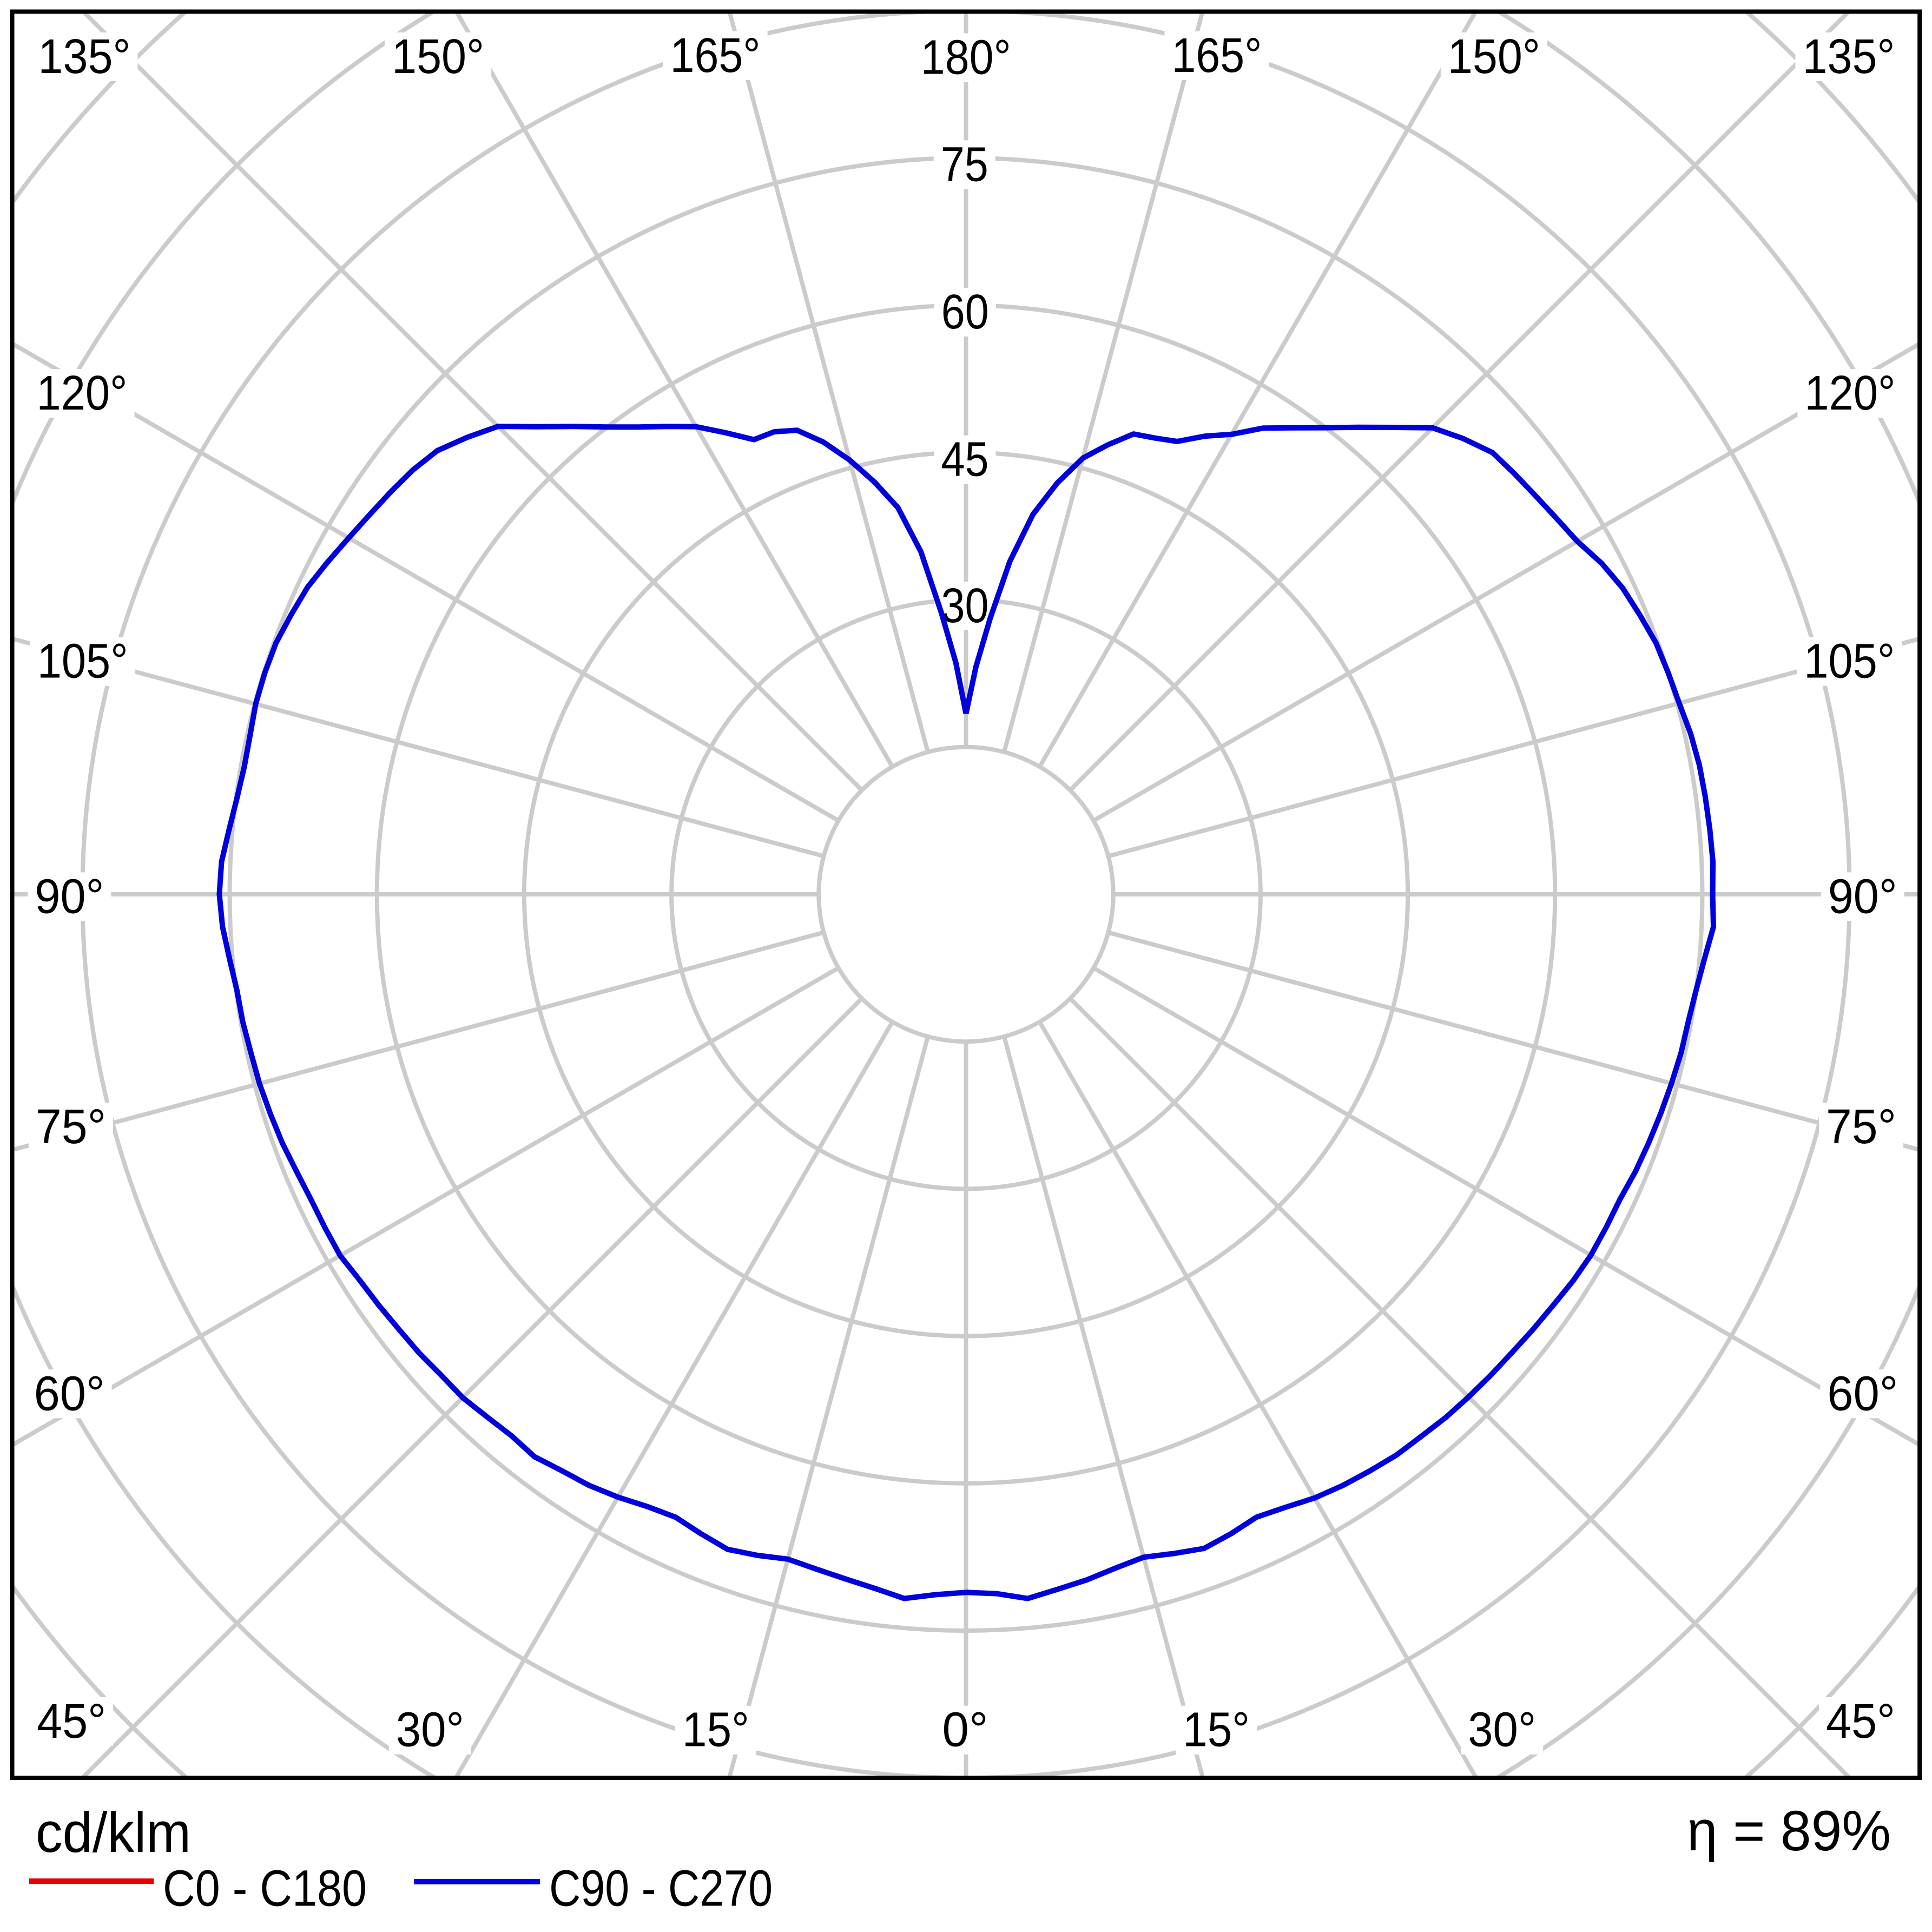  What do you see at coordinates (1789, 1831) in the screenshot?
I see `svg-text: η = 89%` at bounding box center [1789, 1831].